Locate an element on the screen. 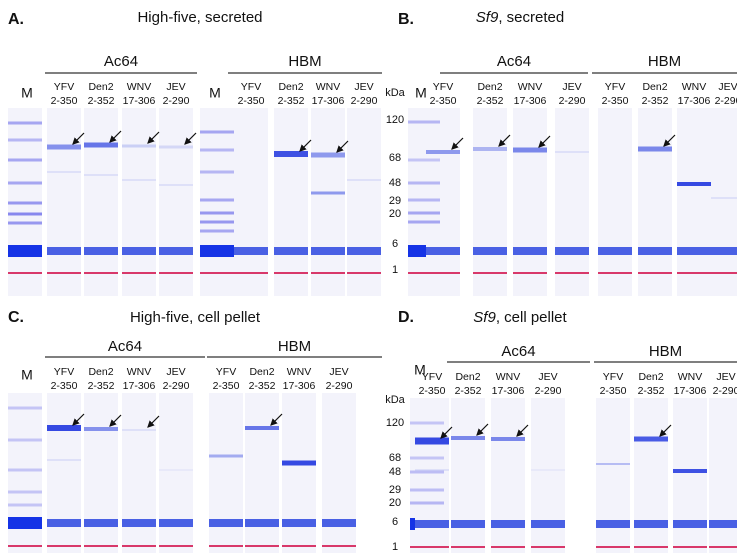 The height and width of the screenshot is (553, 737). kda-label: 20 is located at coordinates (395, 503).